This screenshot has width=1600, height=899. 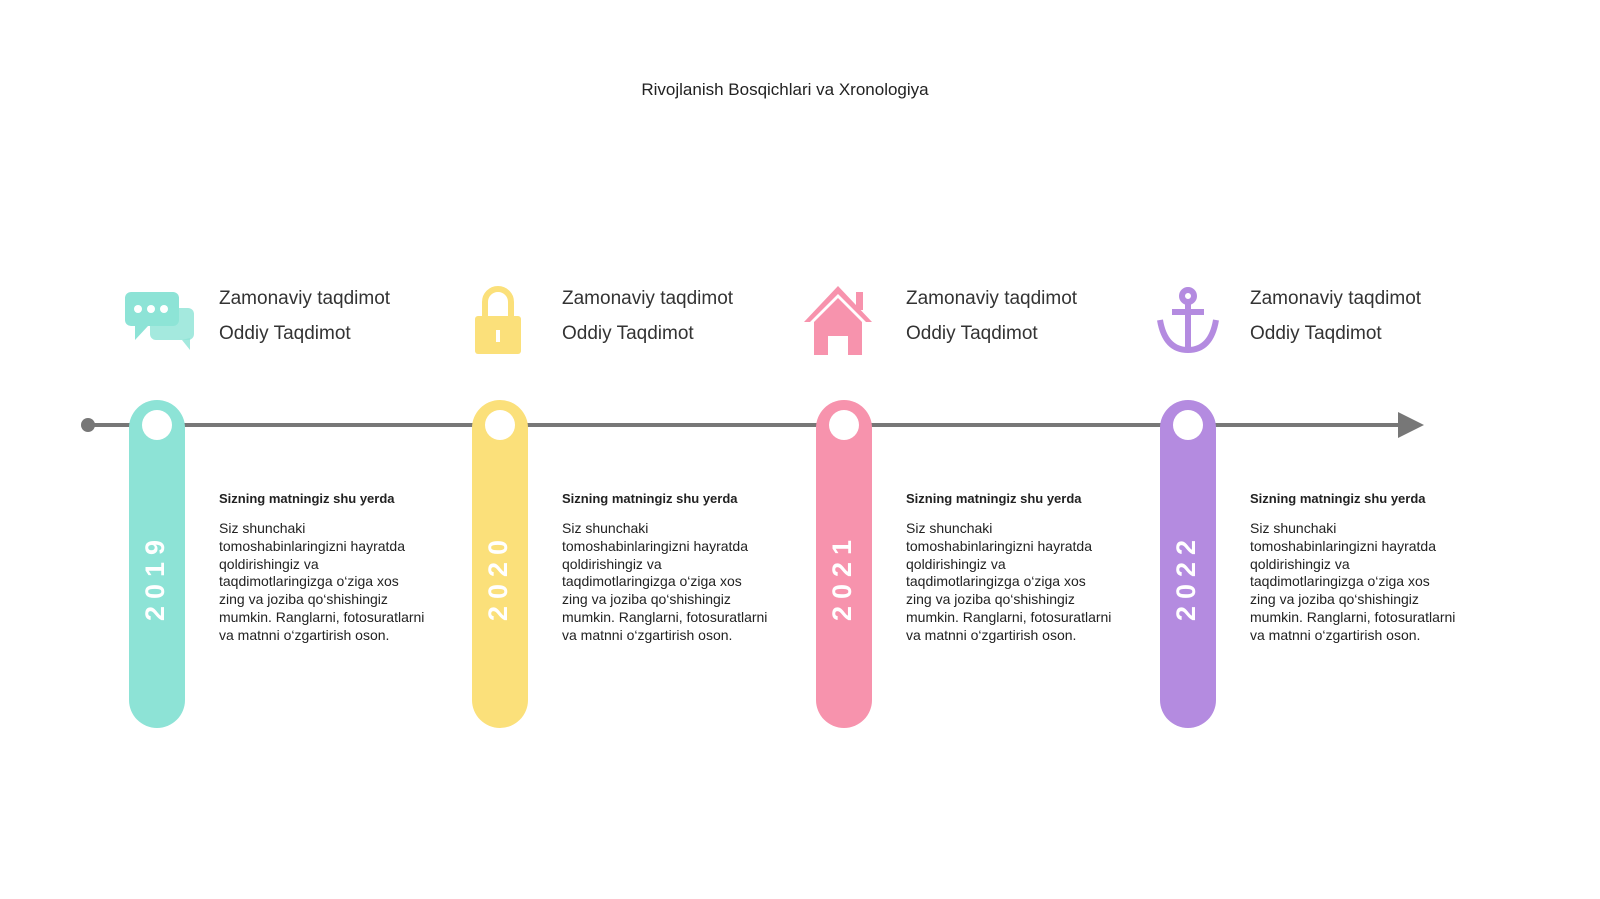 What do you see at coordinates (1411, 425) in the screenshot?
I see `axis-arrow` at bounding box center [1411, 425].